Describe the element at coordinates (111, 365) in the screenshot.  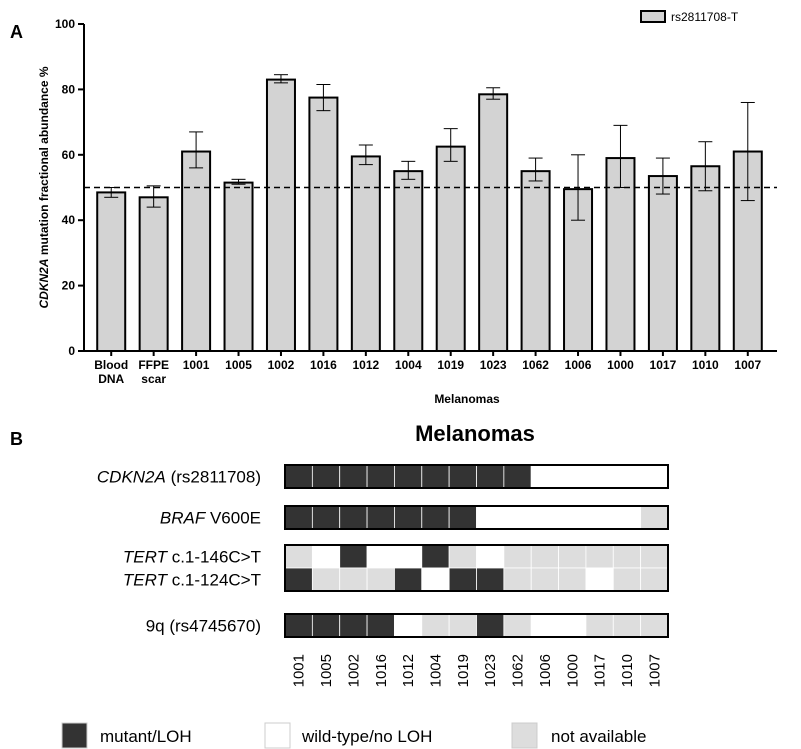
I see `x-tick-label: Blood` at that location.